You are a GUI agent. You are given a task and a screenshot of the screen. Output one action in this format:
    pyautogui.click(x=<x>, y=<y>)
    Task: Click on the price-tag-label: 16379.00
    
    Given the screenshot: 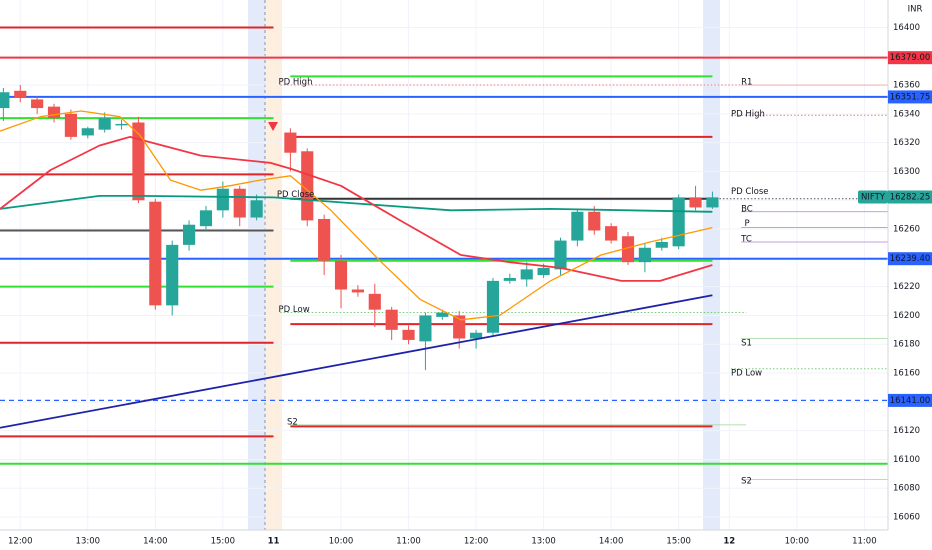 What is the action you would take?
    pyautogui.click(x=910, y=58)
    